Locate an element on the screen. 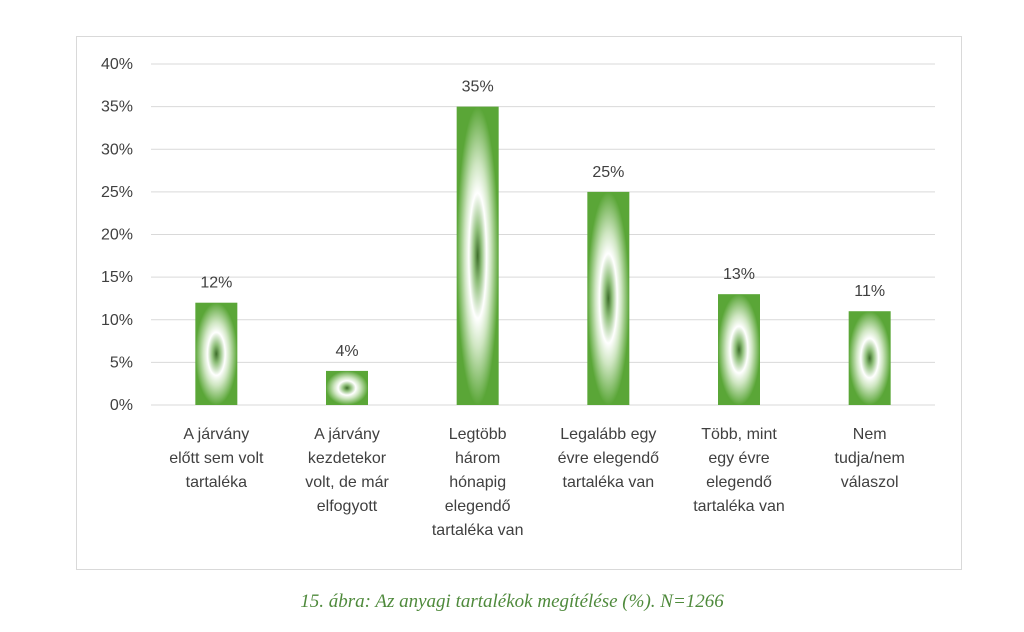  y-tick-label: 10% is located at coordinates (117, 320).